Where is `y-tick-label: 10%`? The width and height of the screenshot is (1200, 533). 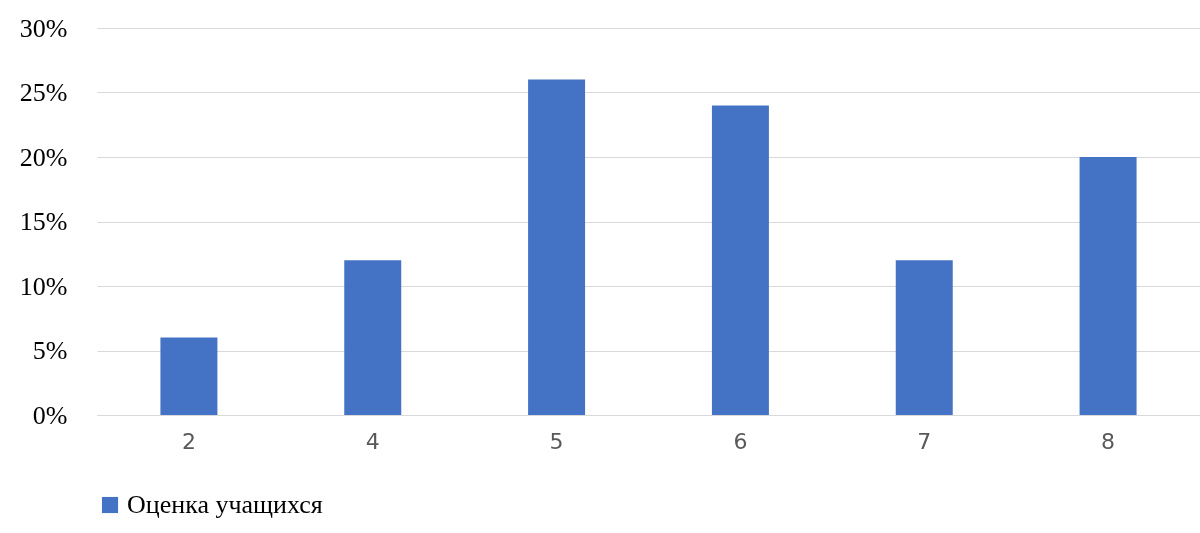 y-tick-label: 10% is located at coordinates (43, 286).